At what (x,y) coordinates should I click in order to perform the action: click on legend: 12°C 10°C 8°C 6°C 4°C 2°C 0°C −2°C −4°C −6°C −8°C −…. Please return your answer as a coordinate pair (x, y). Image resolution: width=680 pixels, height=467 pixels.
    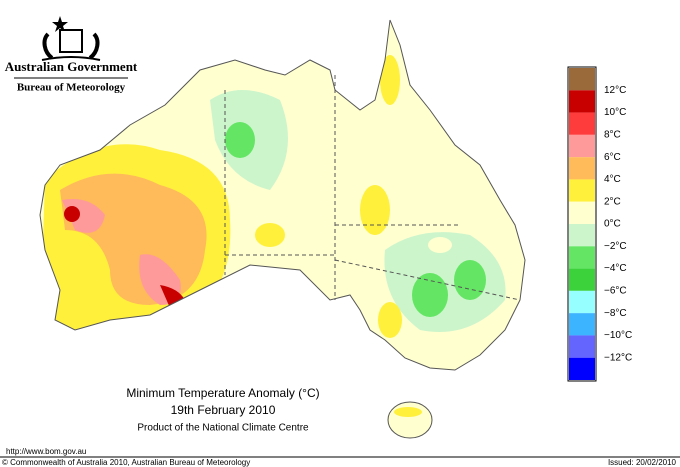
    Looking at the image, I should click on (599, 224).